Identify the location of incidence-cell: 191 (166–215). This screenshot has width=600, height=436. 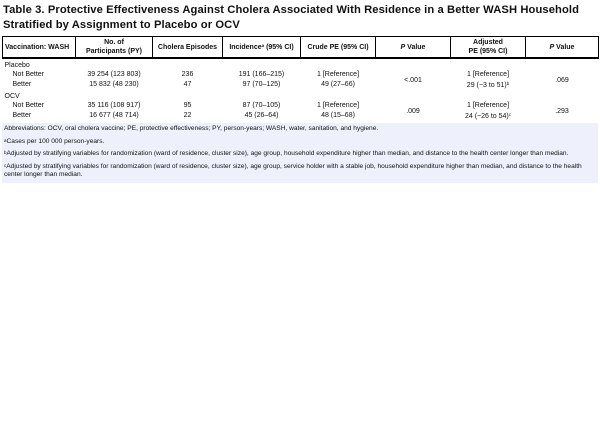
(261, 74).